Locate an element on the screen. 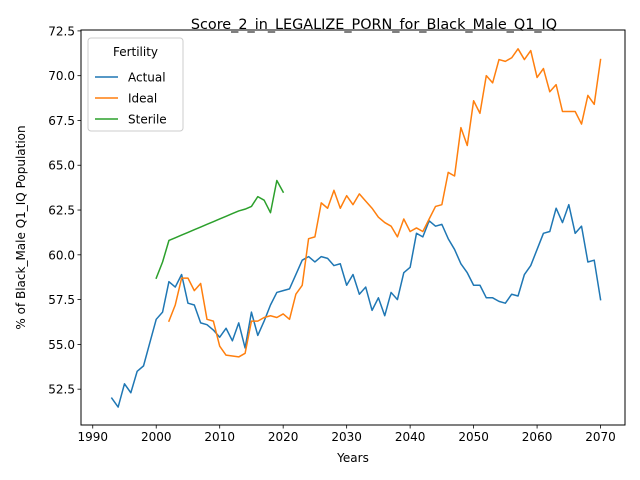 This screenshot has width=640, height=480. y-tick-label: 55.0 is located at coordinates (61, 345).